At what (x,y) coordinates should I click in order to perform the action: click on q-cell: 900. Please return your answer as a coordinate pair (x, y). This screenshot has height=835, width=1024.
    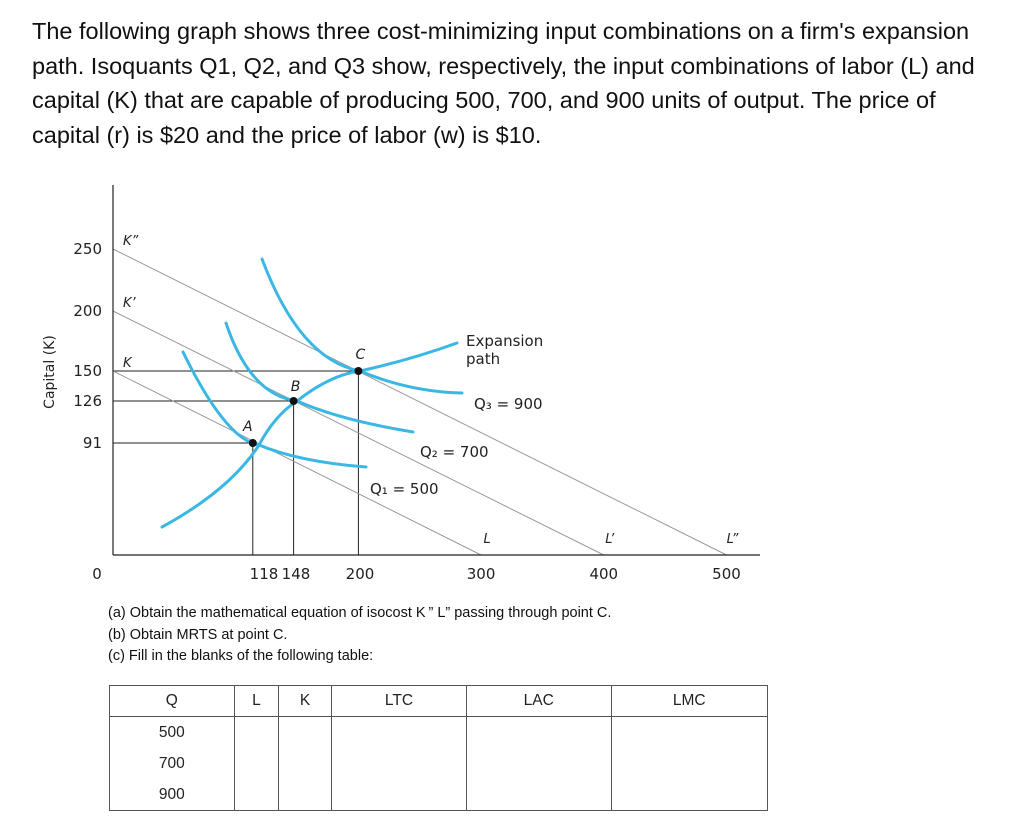
    Looking at the image, I should click on (172, 795).